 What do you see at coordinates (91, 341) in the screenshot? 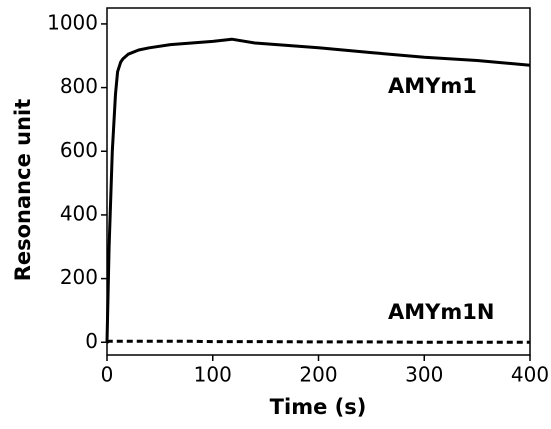
I see `y-tick-label: 0` at bounding box center [91, 341].